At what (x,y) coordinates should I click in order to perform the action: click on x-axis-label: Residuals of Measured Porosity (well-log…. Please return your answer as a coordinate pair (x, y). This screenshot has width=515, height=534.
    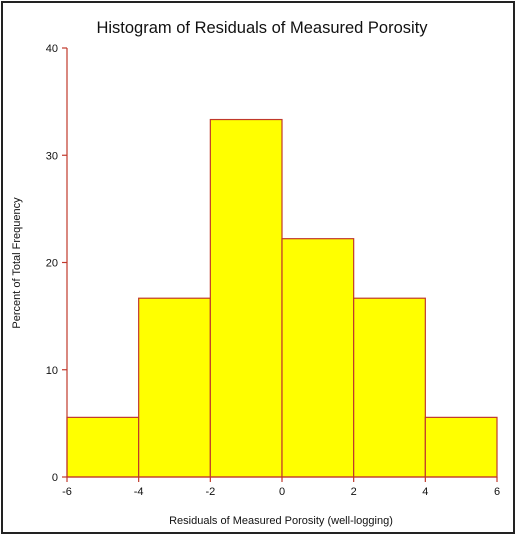
    Looking at the image, I should click on (281, 521).